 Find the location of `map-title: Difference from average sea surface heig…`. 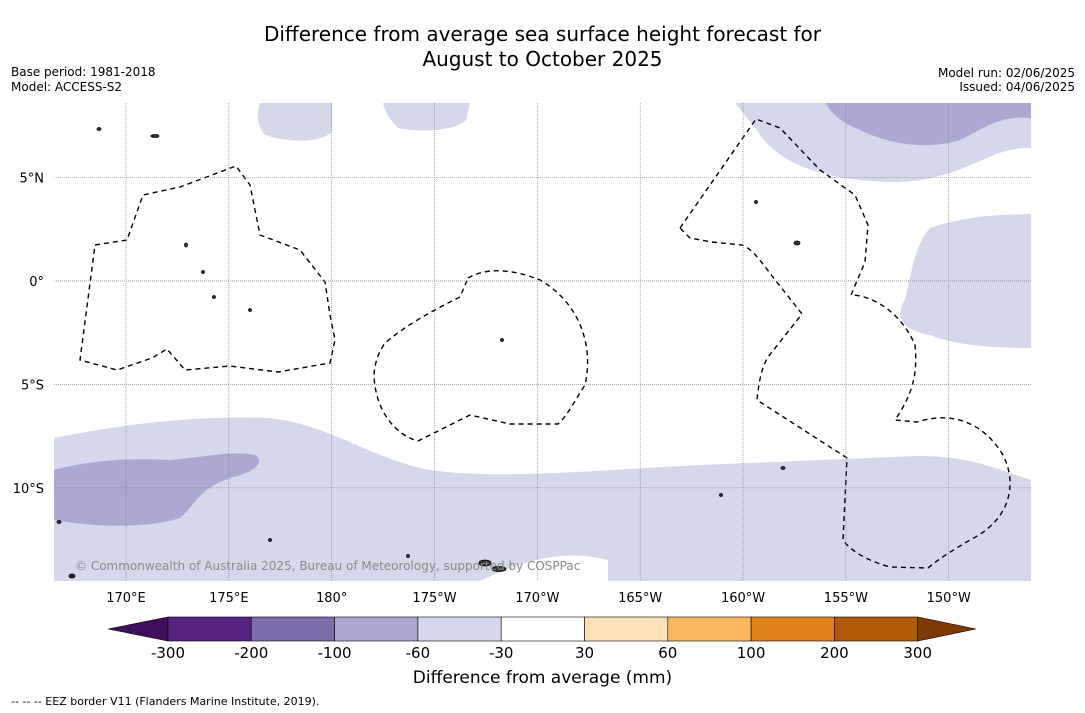

map-title: Difference from average sea surface heig… is located at coordinates (542, 47).